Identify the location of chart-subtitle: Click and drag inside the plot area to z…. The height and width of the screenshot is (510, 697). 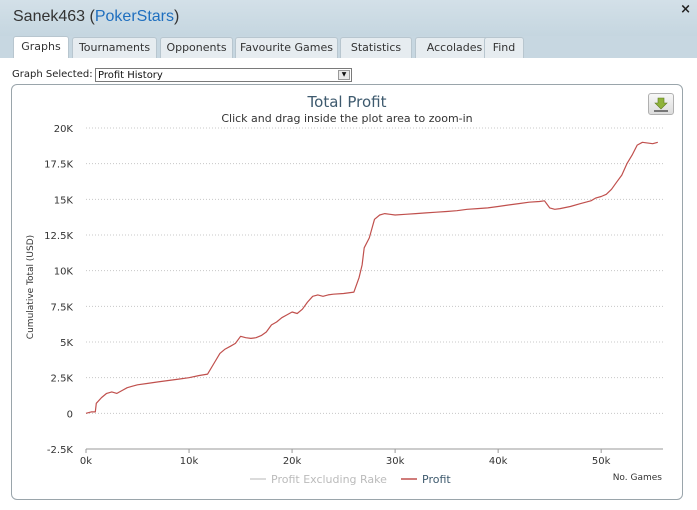
(346, 118).